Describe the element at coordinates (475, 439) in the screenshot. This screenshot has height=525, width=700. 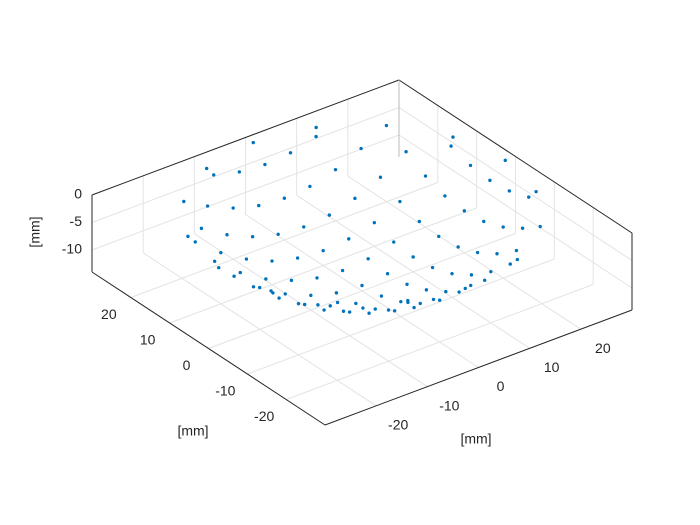
I see `x-axis-label: [mm]` at that location.